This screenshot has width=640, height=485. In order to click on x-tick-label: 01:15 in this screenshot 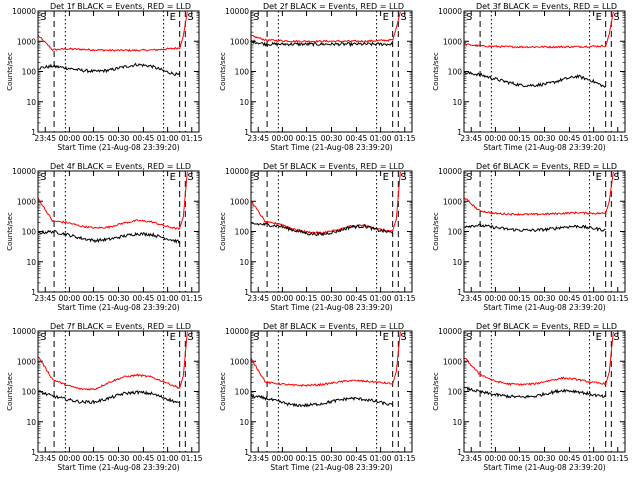, I will do `click(618, 138)`.